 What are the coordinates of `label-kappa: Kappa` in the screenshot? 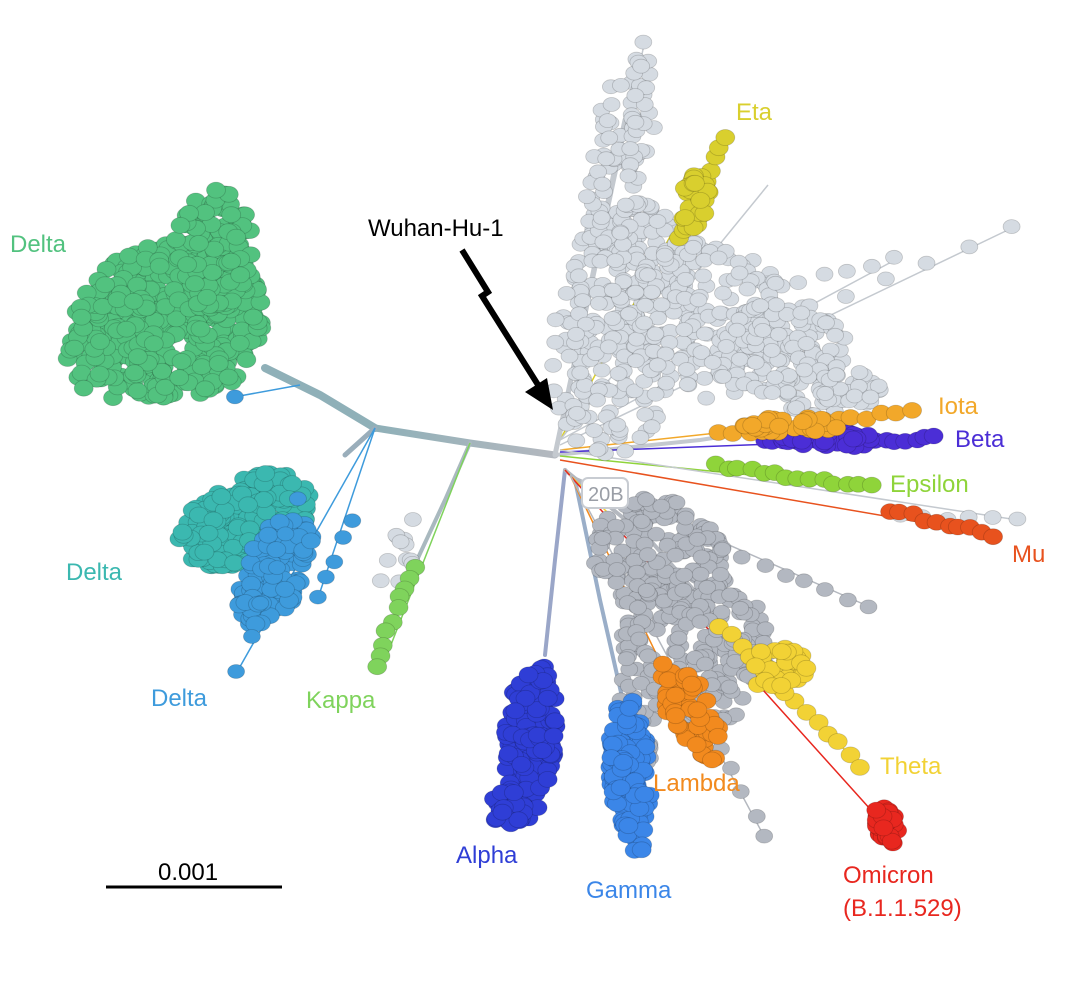 It's located at (341, 700).